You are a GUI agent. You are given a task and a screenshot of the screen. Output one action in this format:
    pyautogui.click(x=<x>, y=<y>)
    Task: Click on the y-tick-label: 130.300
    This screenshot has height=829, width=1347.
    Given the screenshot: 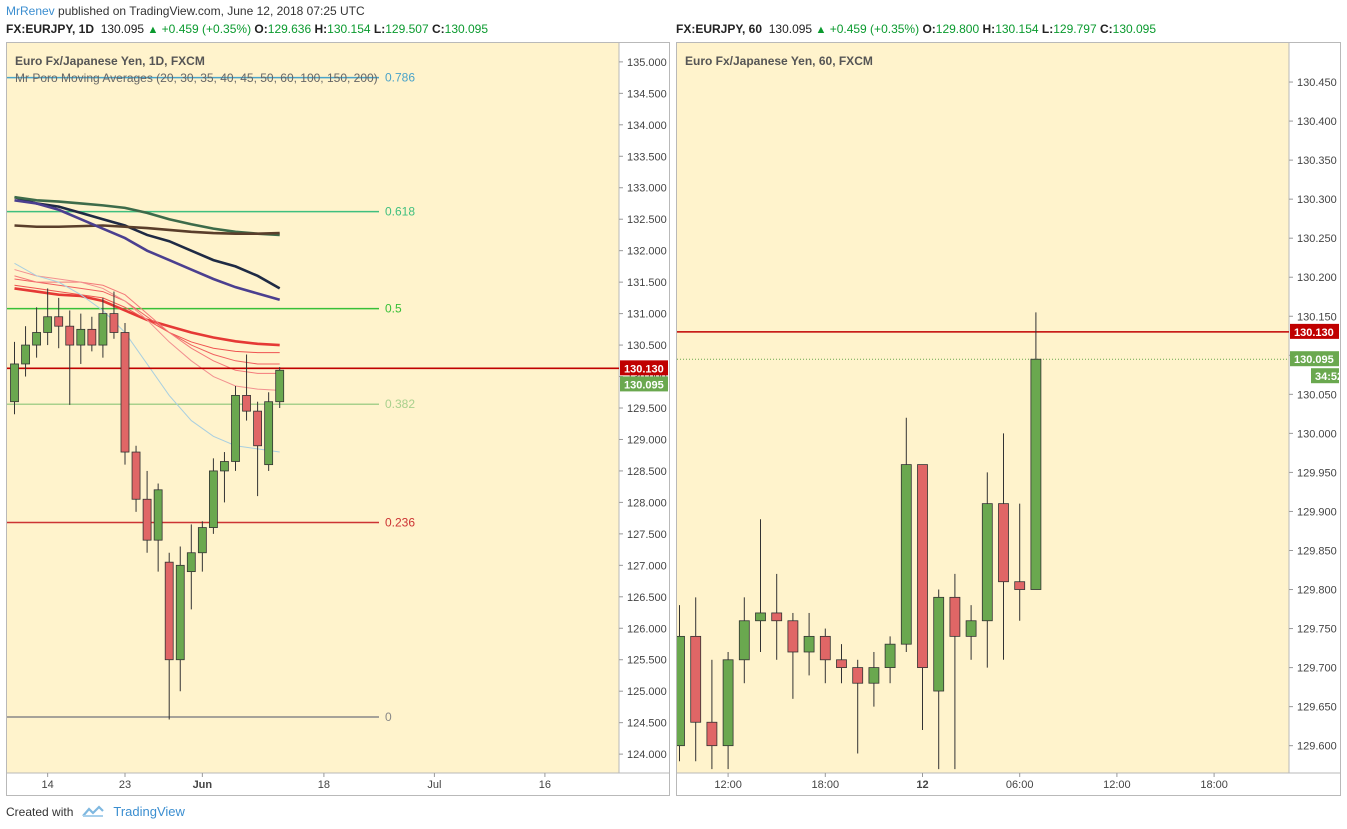 What is the action you would take?
    pyautogui.click(x=1317, y=200)
    